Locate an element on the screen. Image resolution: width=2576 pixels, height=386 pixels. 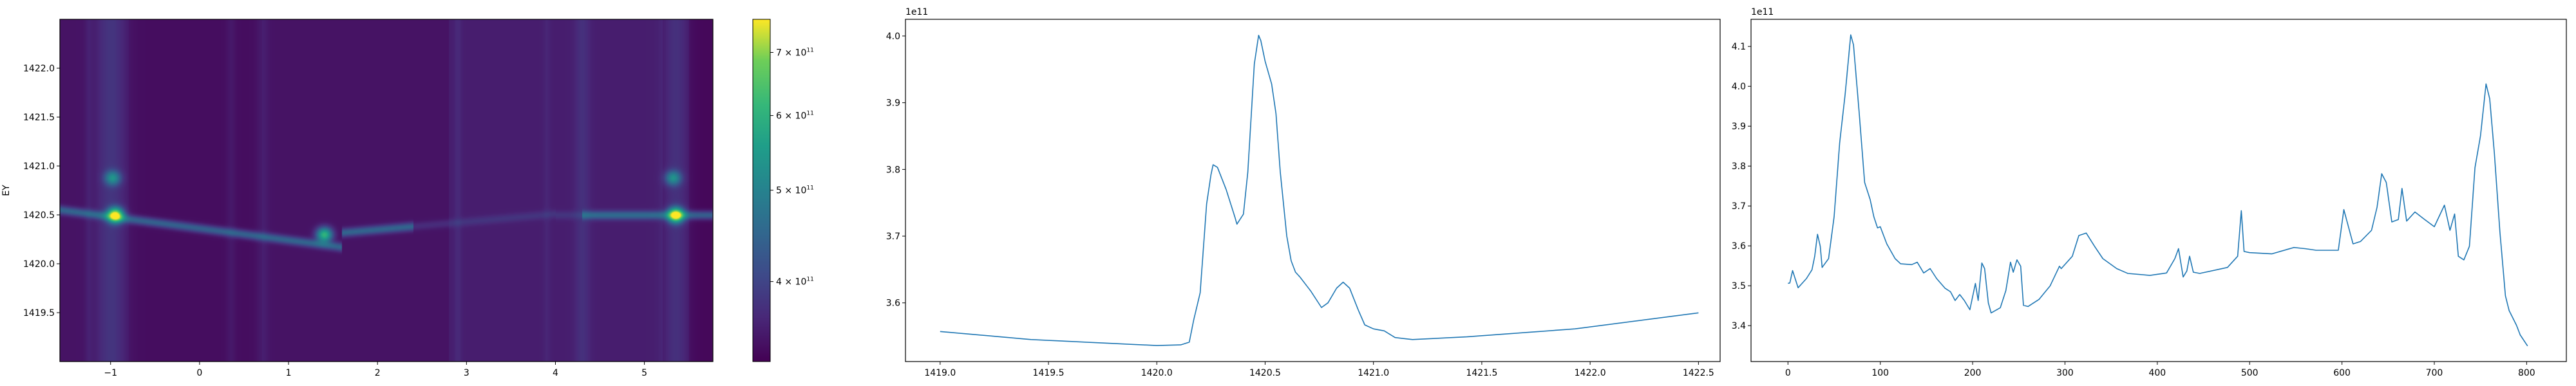
colorbar: 4 × 1011 6 × 1011 5 × 1011 7 × 1011 is located at coordinates (783, 190).